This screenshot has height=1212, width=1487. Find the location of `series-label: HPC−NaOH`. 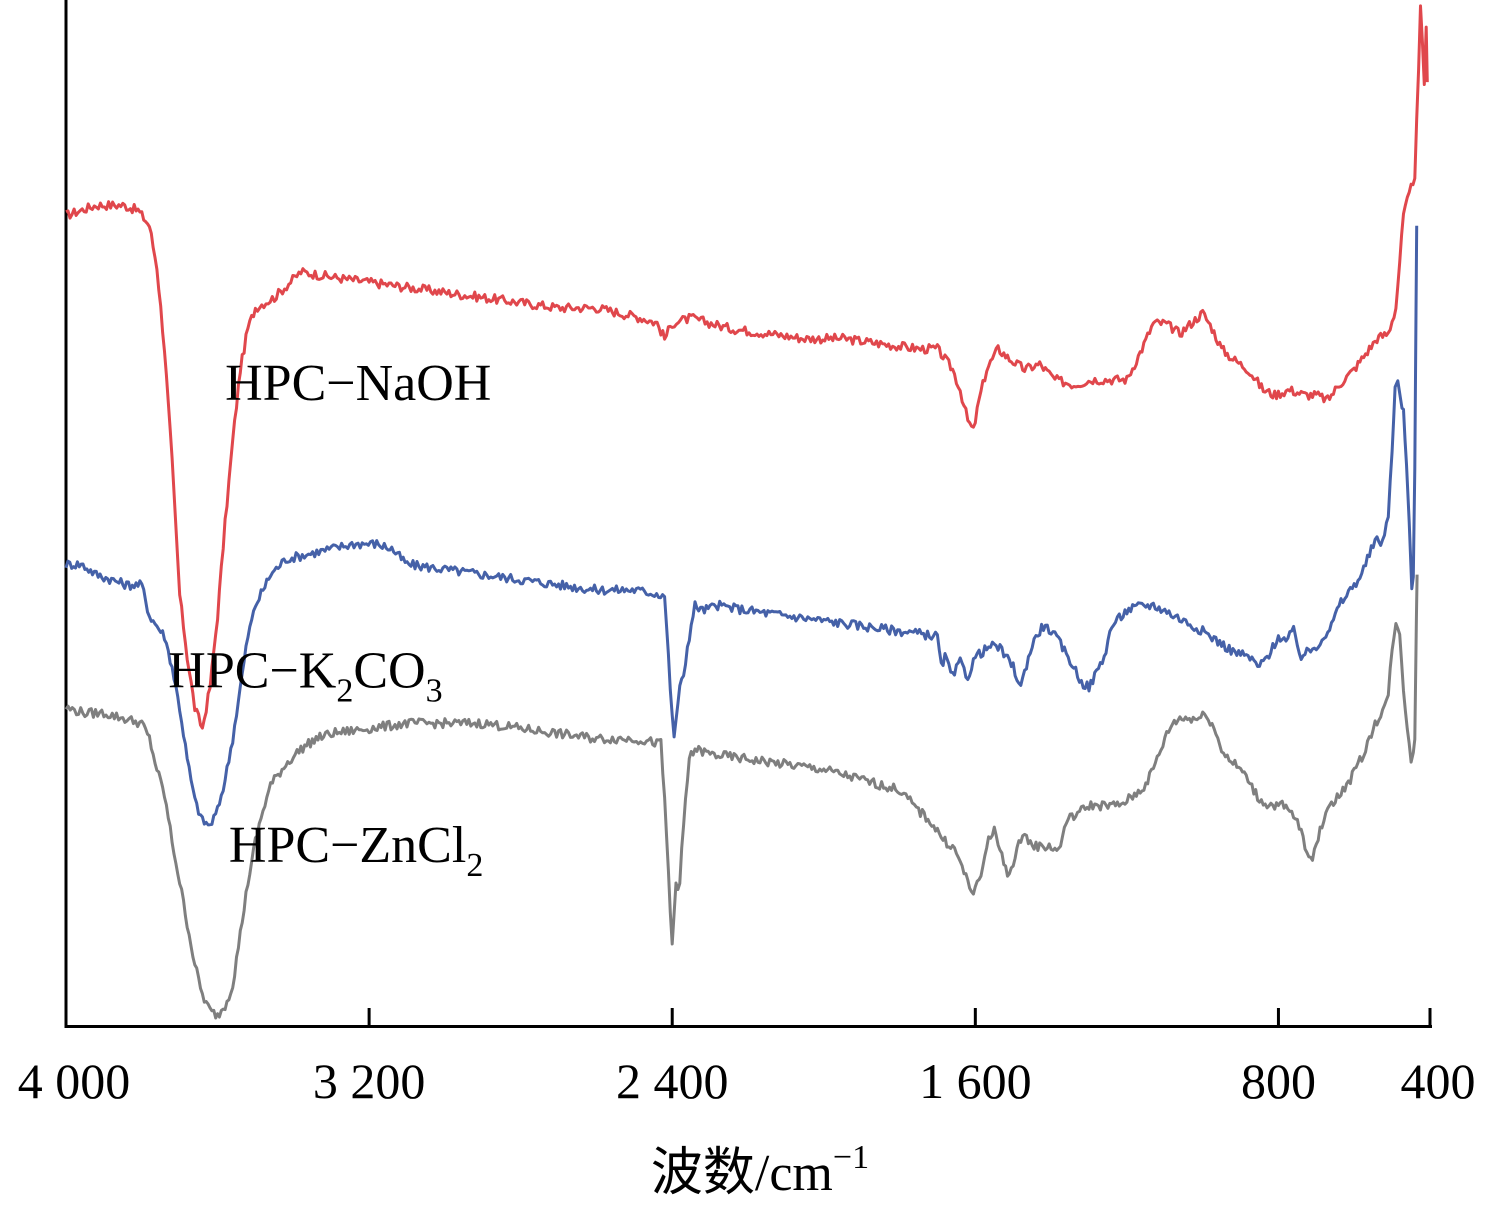

series-label: HPC−NaOH is located at coordinates (358, 383).